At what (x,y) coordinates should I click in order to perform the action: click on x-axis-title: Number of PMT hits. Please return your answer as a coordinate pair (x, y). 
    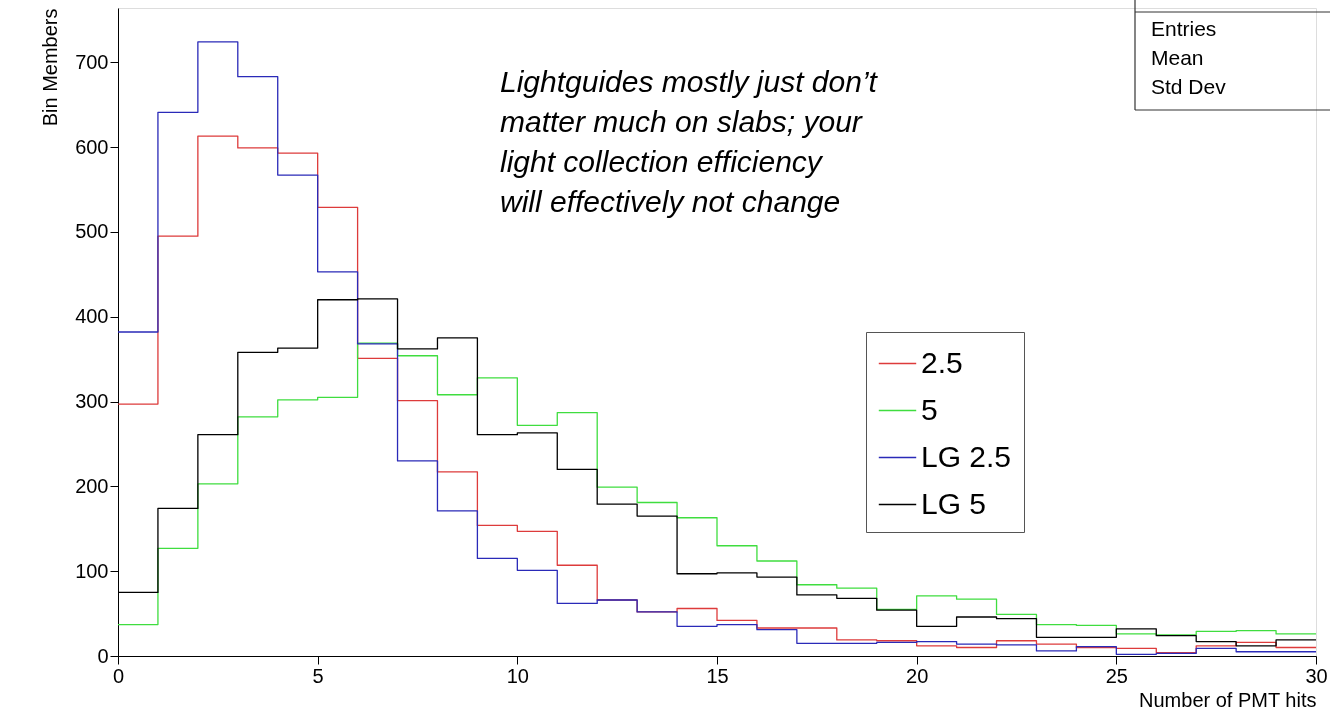
    Looking at the image, I should click on (1228, 699).